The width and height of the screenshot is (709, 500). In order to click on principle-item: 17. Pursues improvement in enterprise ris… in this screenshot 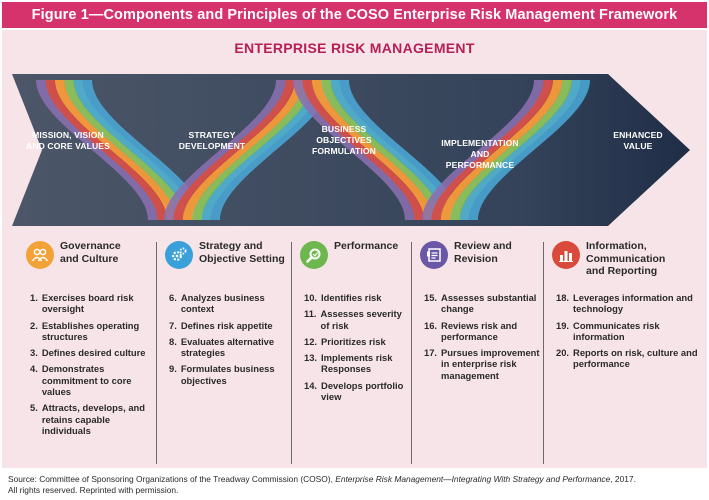, I will do `click(482, 364)`.